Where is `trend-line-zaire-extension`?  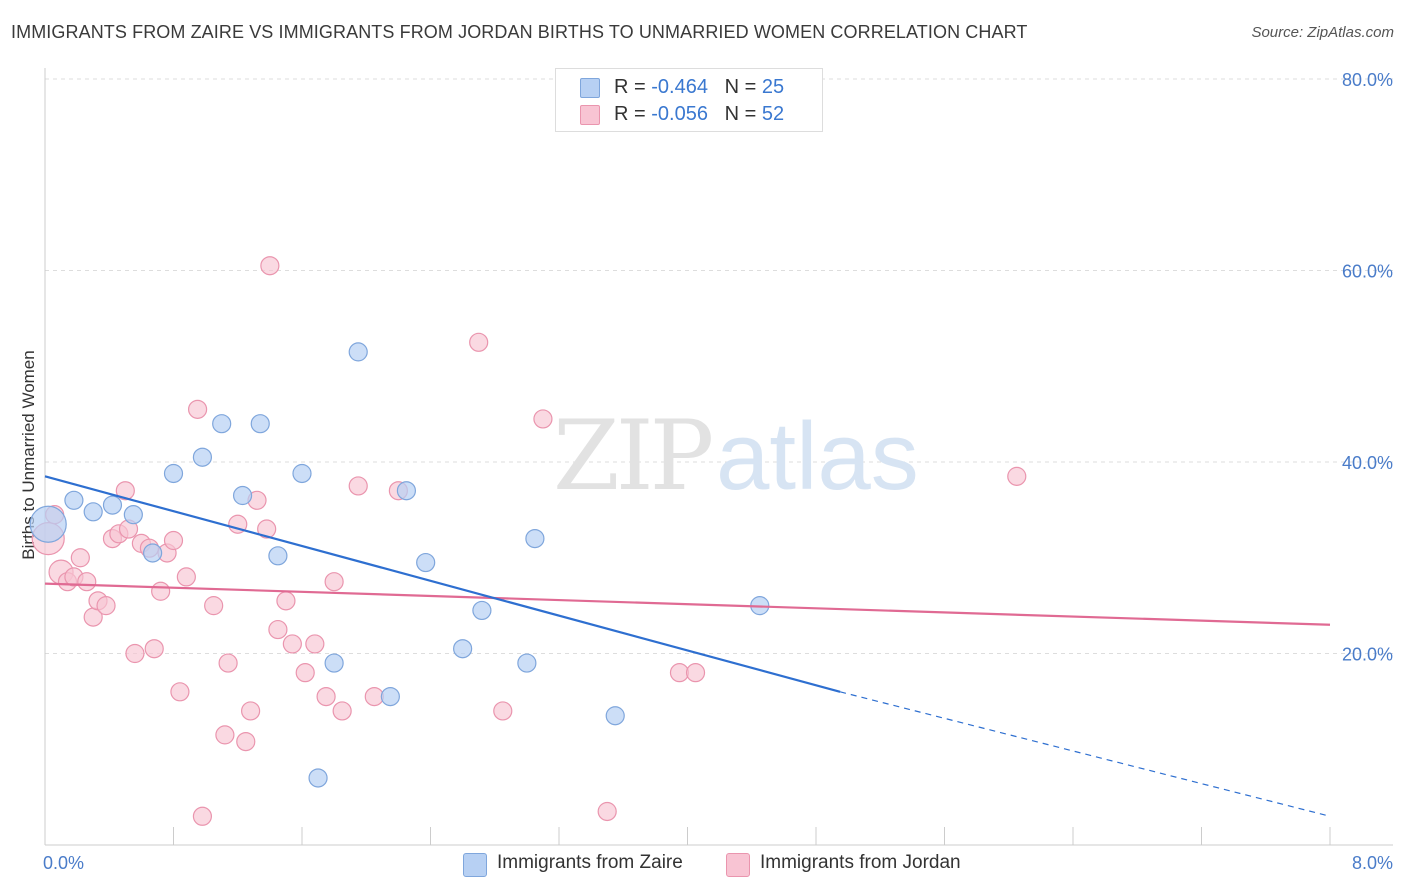
trend-line-zaire-extension is located at coordinates (1085, 754).